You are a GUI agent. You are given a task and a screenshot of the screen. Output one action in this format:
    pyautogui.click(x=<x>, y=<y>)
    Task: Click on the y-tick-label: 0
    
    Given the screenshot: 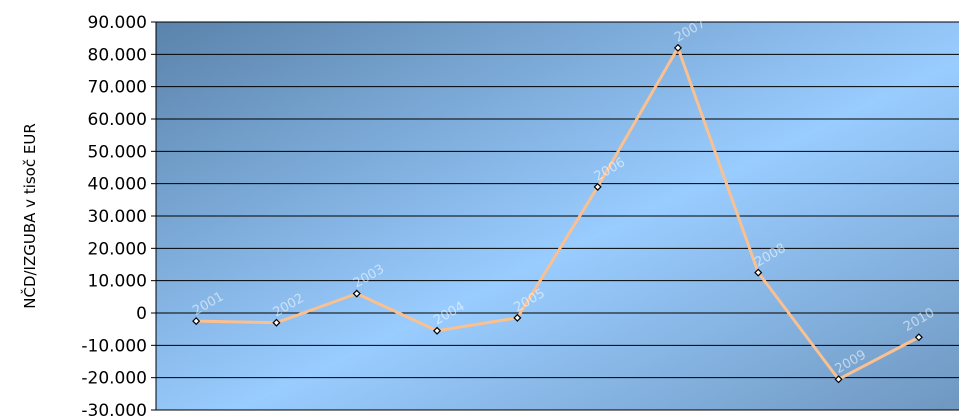 What is the action you would take?
    pyautogui.click(x=141, y=314)
    